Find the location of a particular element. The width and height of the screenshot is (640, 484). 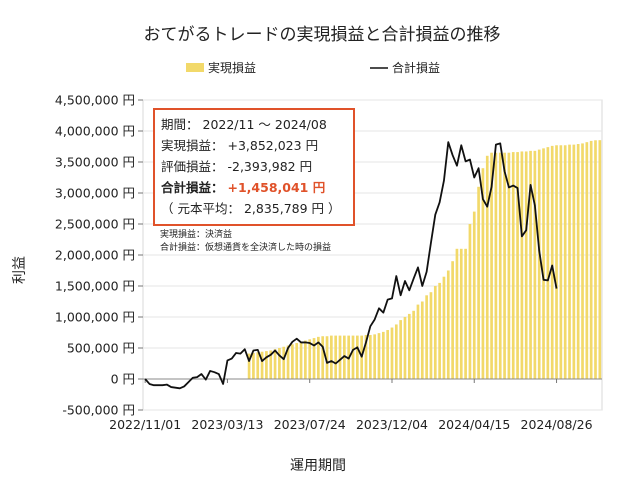

y-tick-label: 3,500,000 円 is located at coordinates (95, 162).